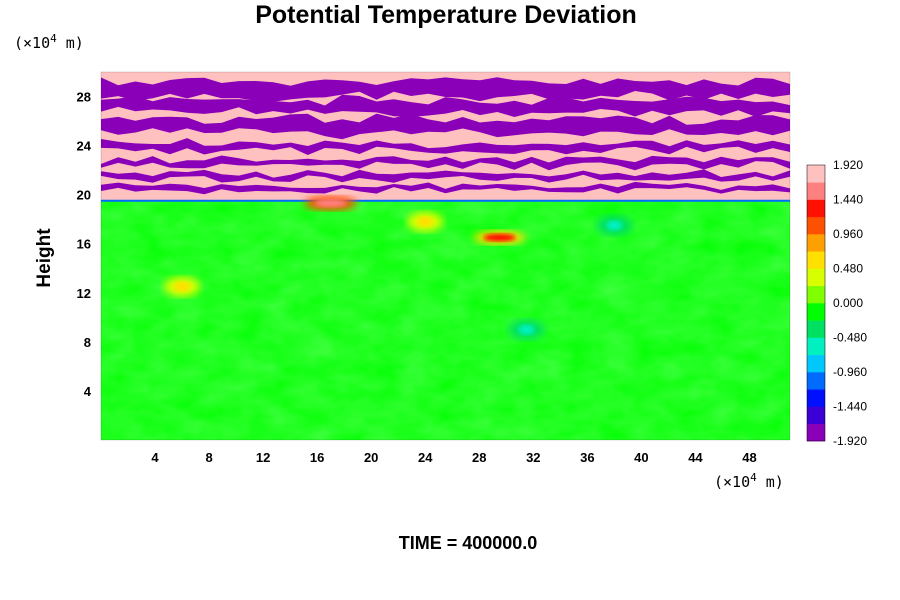 The height and width of the screenshot is (600, 900). What do you see at coordinates (263, 457) in the screenshot?
I see `x-tick-label: 12` at bounding box center [263, 457].